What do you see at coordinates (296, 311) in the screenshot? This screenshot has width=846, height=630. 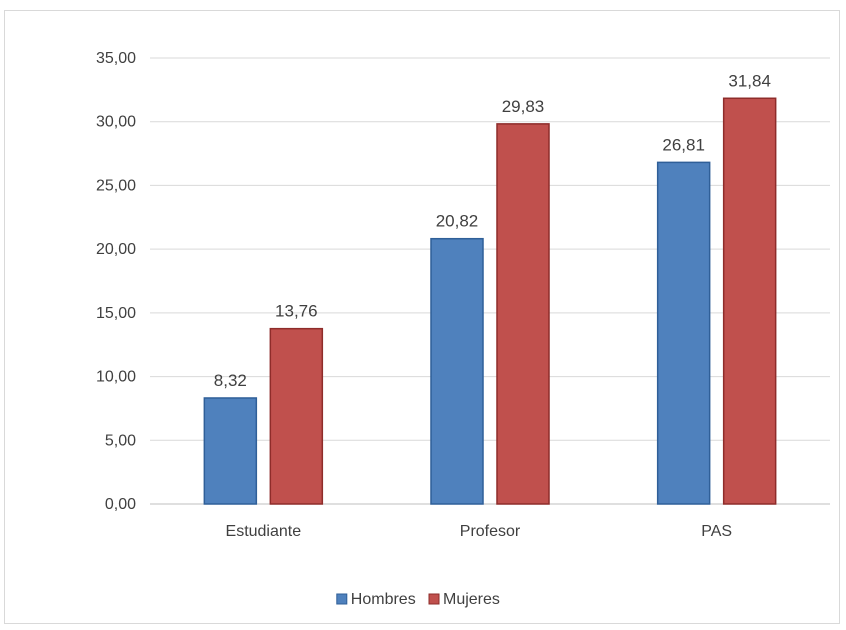 I see `data-label: 13,76` at bounding box center [296, 311].